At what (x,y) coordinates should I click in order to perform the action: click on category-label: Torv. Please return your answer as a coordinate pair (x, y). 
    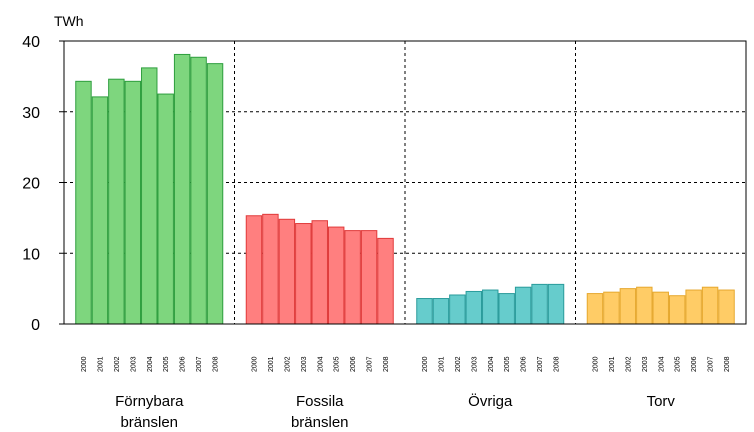
    Looking at the image, I should click on (661, 401).